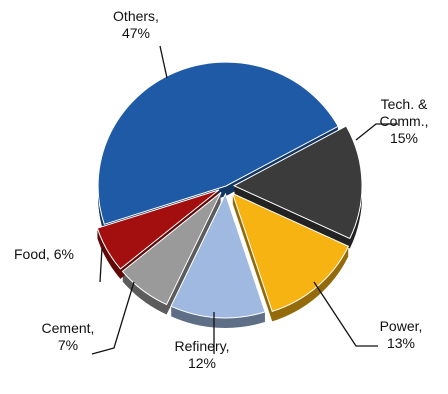 This screenshot has width=448, height=394. Describe the element at coordinates (376, 132) in the screenshot. I see `leader-line-tech-comm` at that location.